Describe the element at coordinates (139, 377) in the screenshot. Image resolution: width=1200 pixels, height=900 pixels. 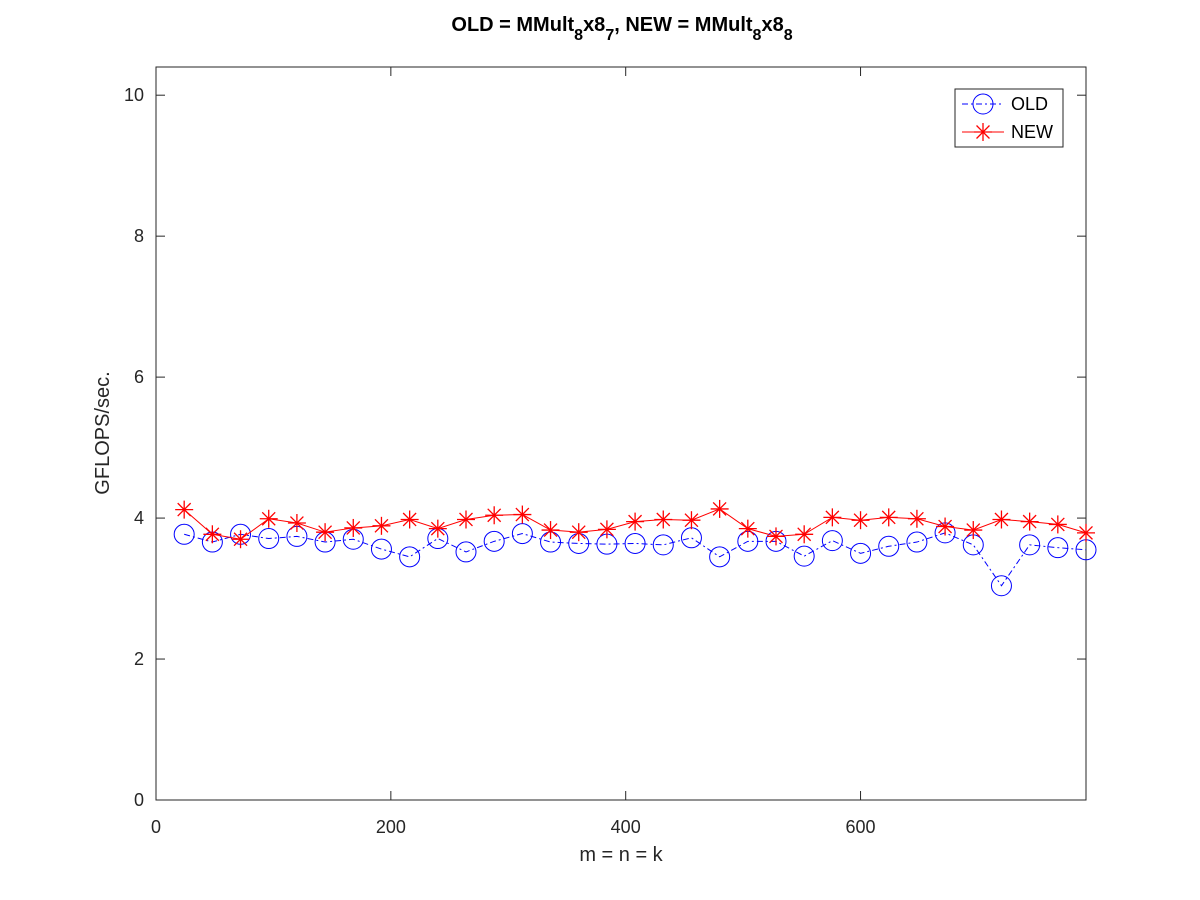
I see `y-tick-label: 6` at that location.